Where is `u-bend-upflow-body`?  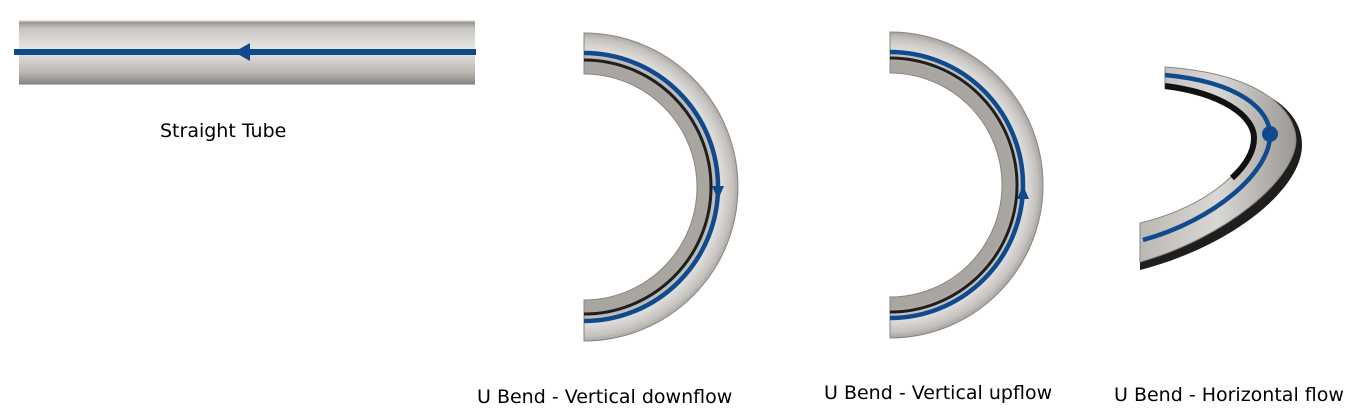
u-bend-upflow-body is located at coordinates (966, 185).